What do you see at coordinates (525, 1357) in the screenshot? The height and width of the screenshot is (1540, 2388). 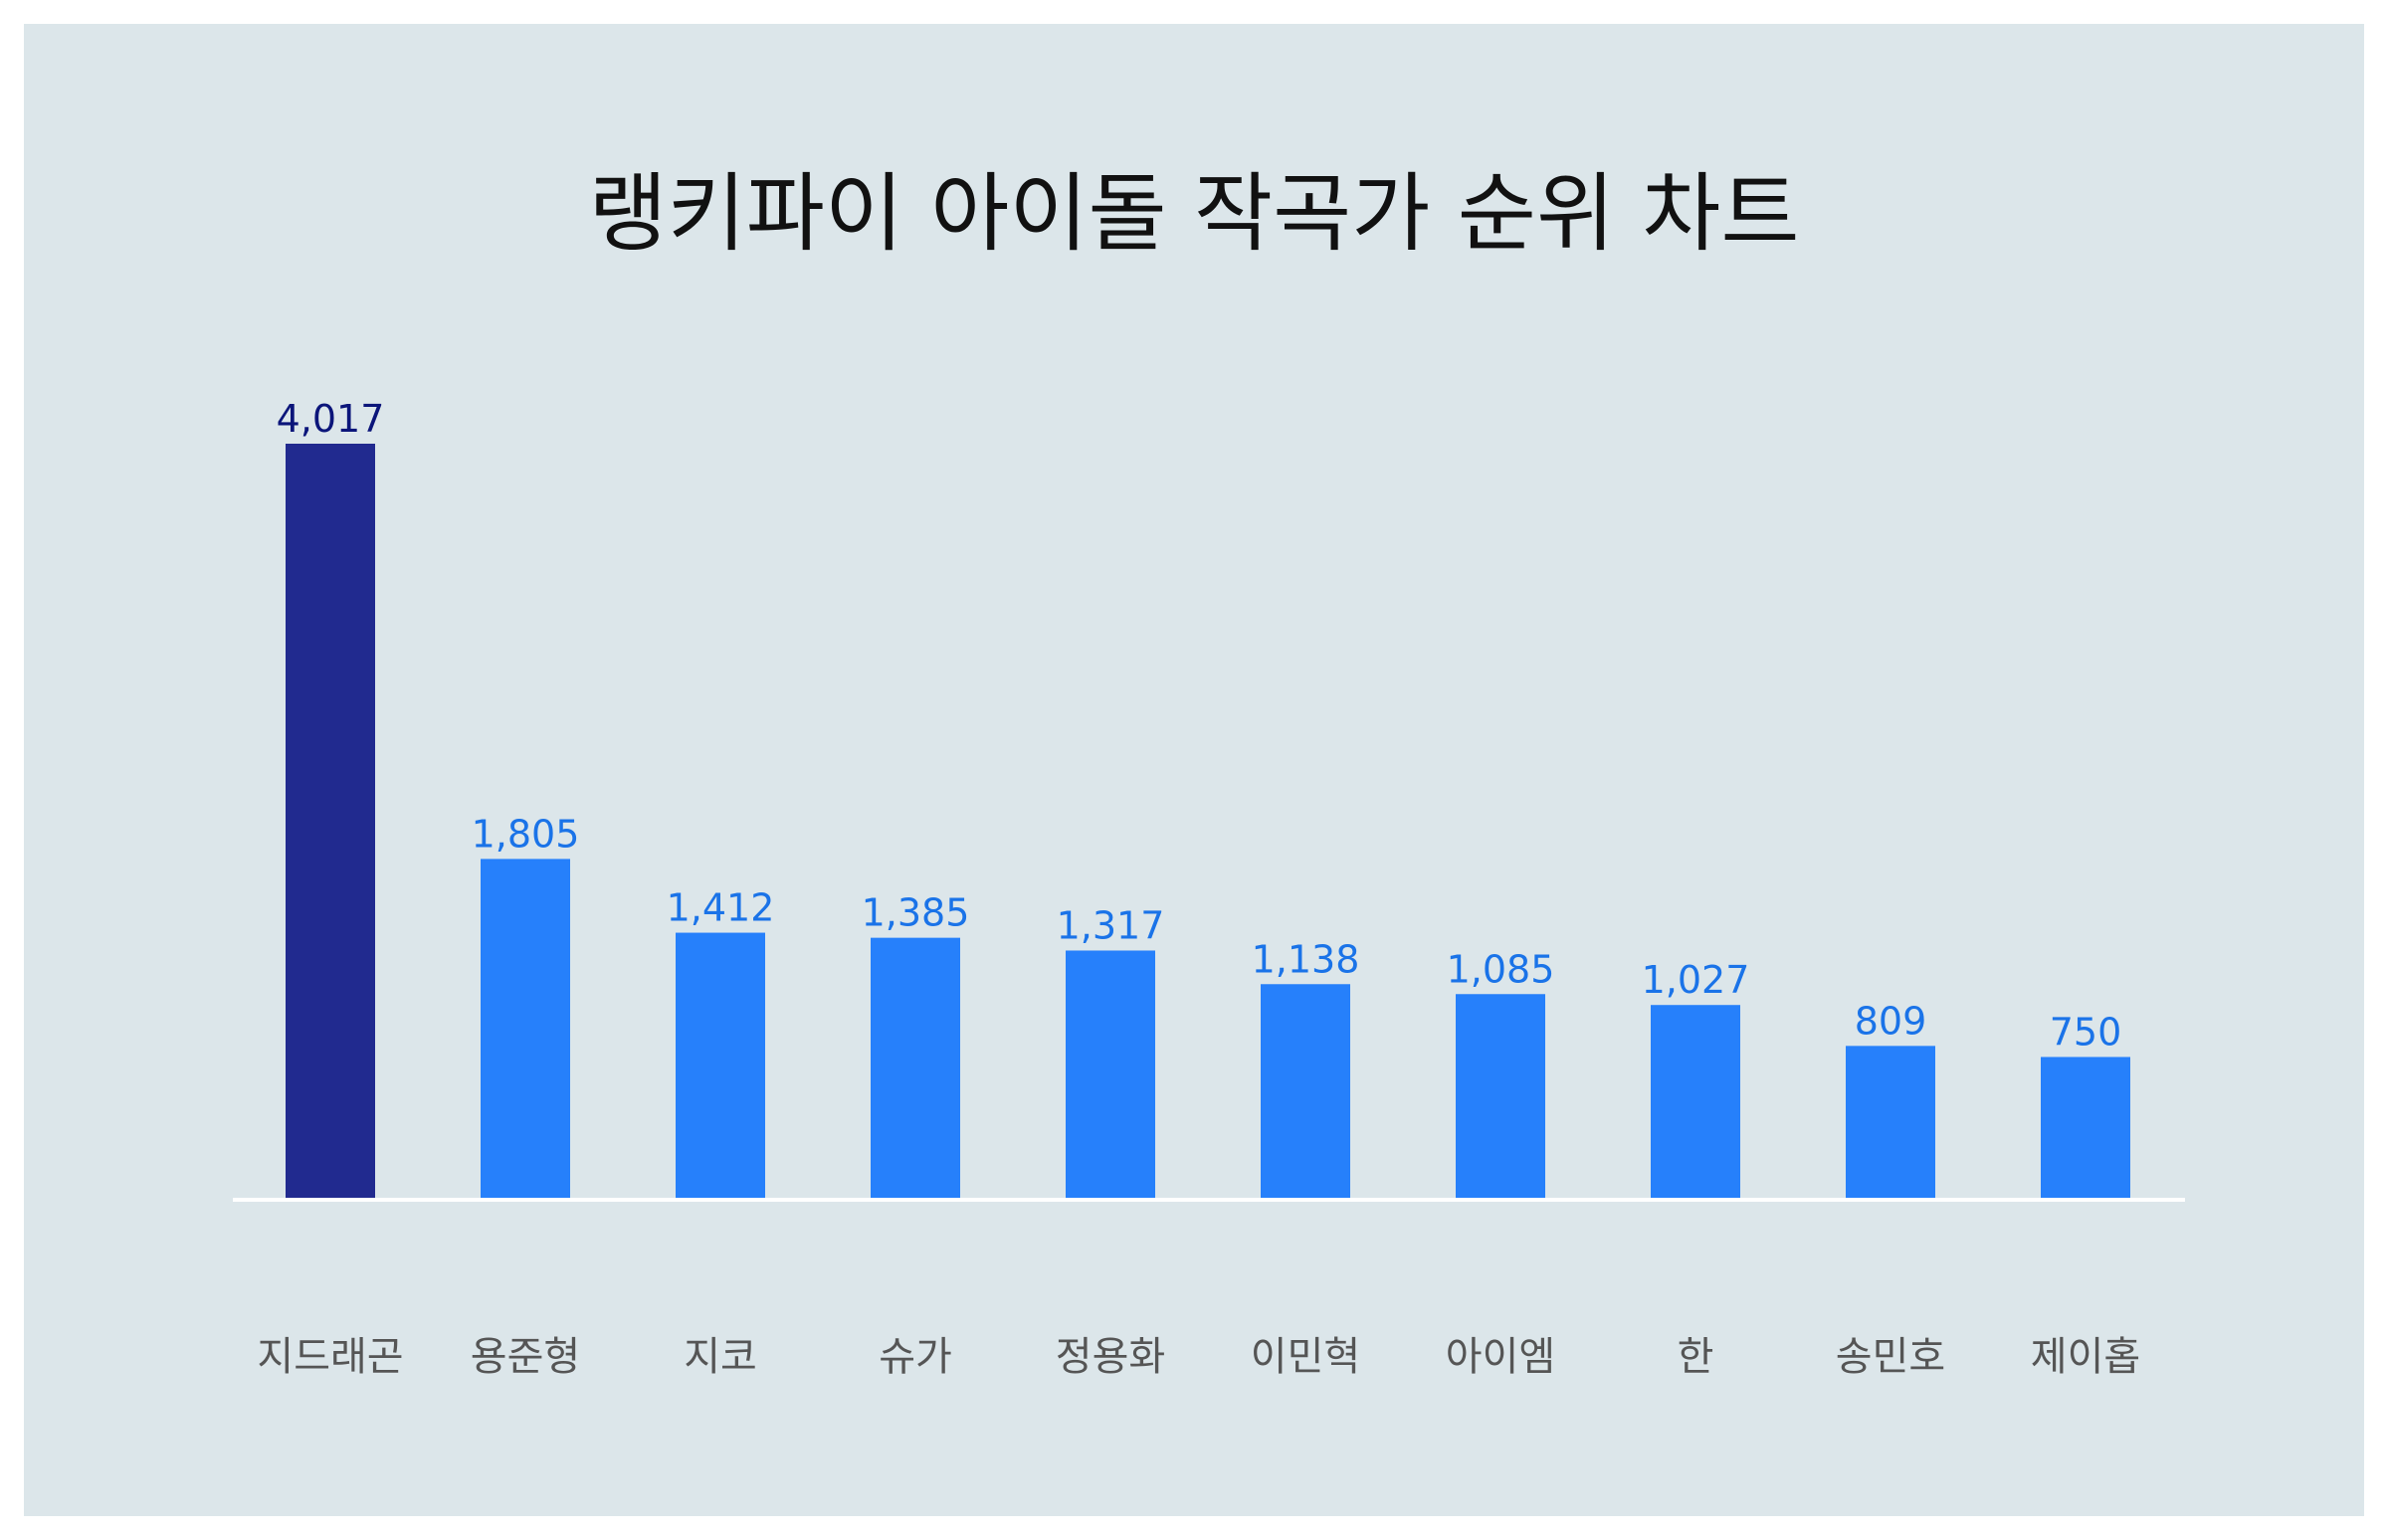 I see `category-label-1: 용준형` at bounding box center [525, 1357].